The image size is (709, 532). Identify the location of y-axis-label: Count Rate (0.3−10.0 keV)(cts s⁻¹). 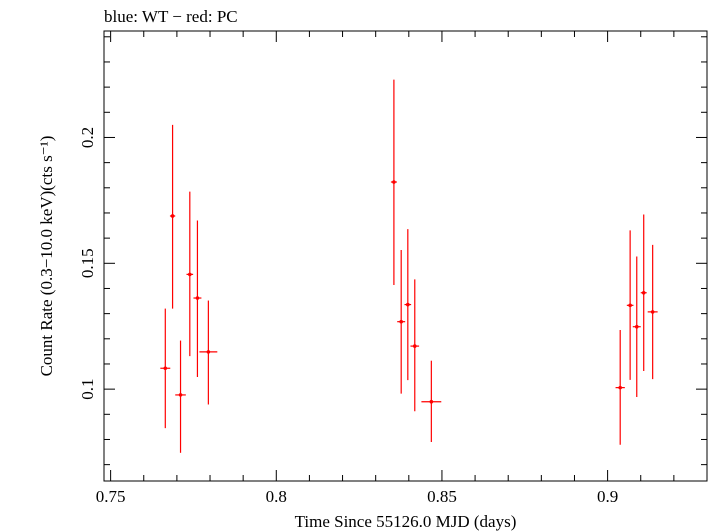
(46, 256).